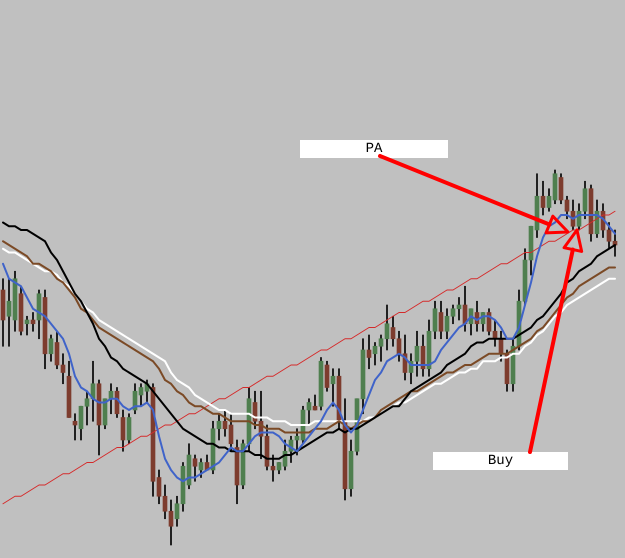 The height and width of the screenshot is (558, 625). Describe the element at coordinates (501, 461) in the screenshot. I see `annotation: Buy` at that location.